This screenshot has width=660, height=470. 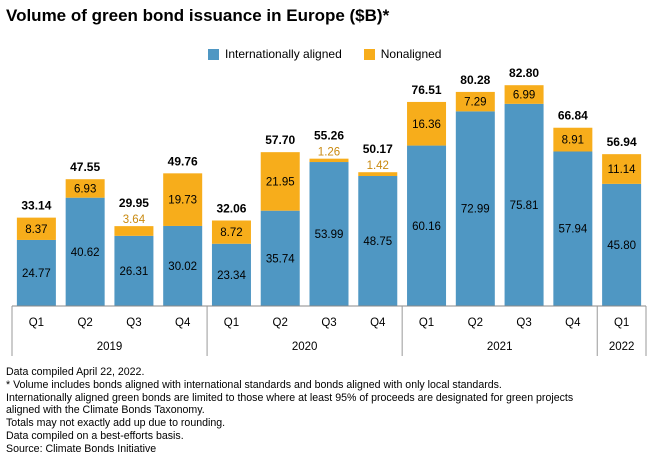 What do you see at coordinates (280, 140) in the screenshot?
I see `total-label: 57.70` at bounding box center [280, 140].